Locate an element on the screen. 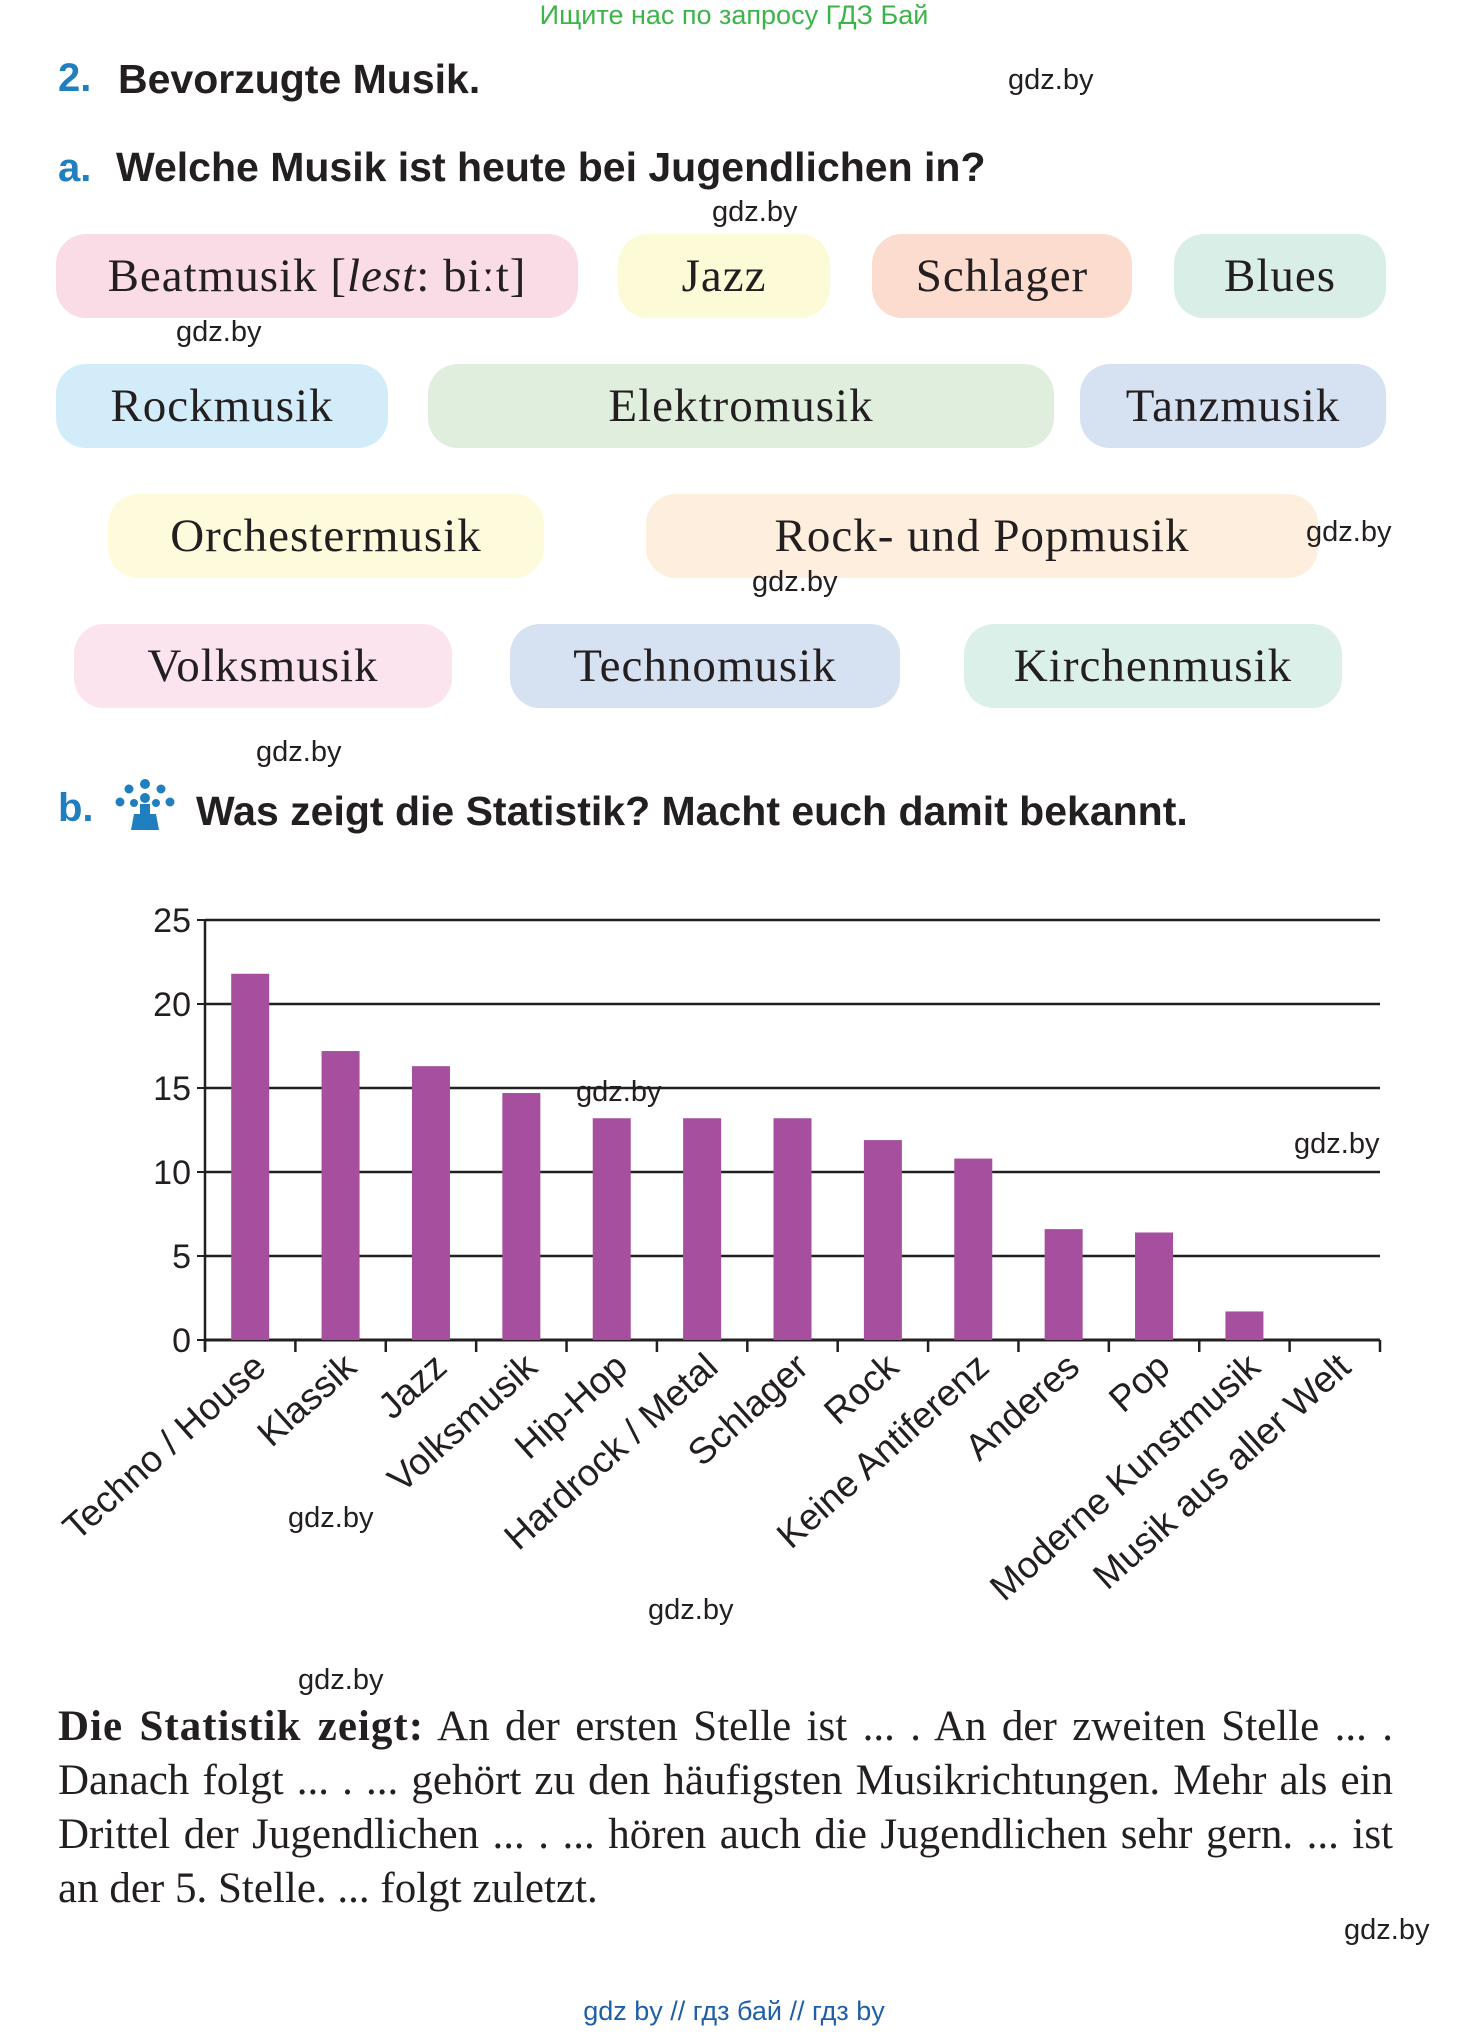 The width and height of the screenshot is (1468, 2035). genre-pill-technomusik: Technomusik is located at coordinates (705, 666).